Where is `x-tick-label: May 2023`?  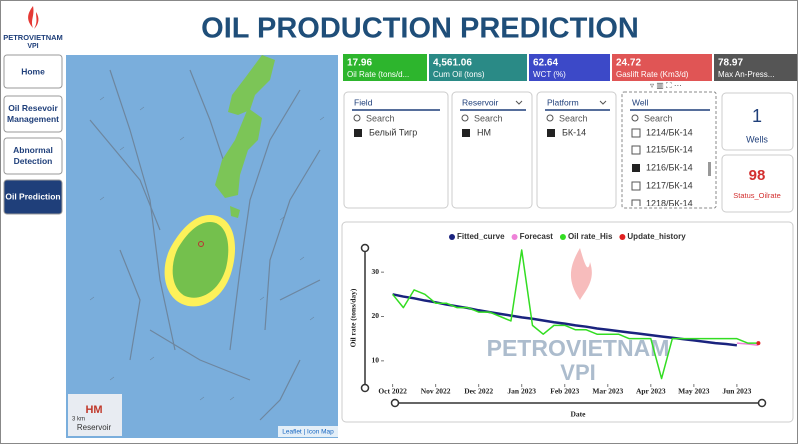 x-tick-label: May 2023 is located at coordinates (694, 391).